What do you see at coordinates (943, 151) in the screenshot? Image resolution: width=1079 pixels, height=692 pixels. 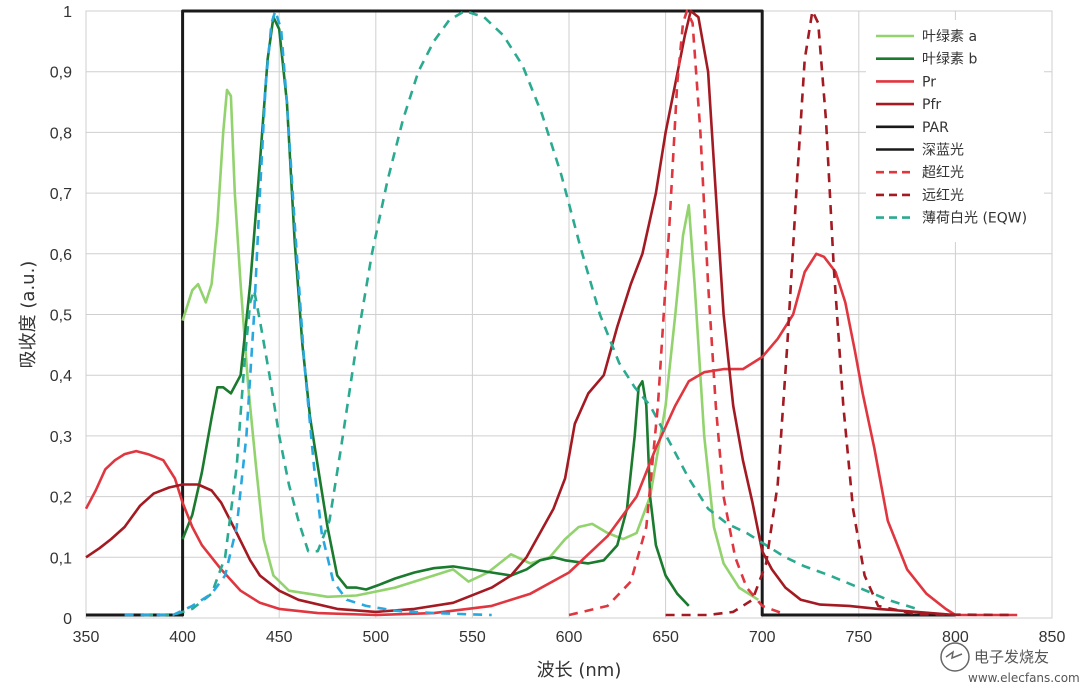 I see `legend-label: 深蓝光` at bounding box center [943, 151].